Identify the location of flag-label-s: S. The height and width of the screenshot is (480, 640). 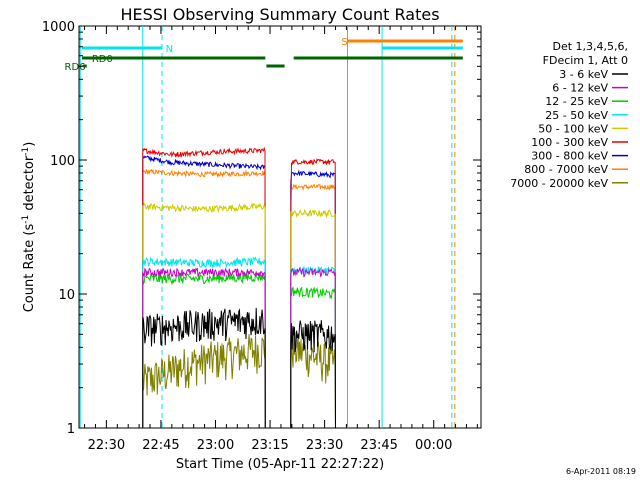
(344, 42).